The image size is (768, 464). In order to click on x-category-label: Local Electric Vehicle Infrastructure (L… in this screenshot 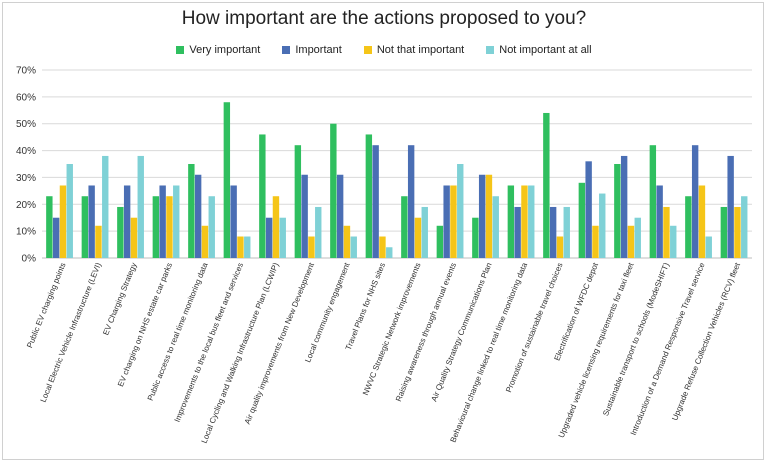, I will do `click(71, 332)`.